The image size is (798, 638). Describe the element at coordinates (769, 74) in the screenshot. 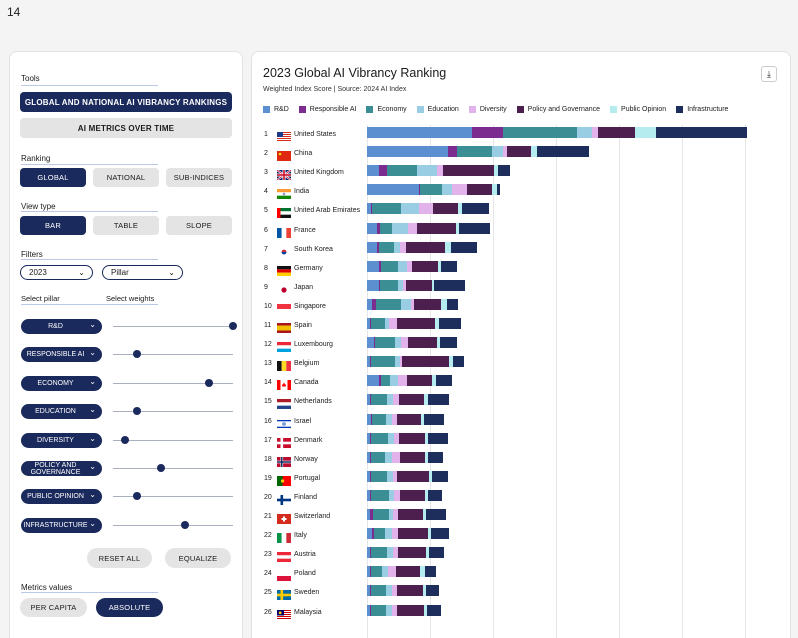

I see `download-button: ⤓` at that location.